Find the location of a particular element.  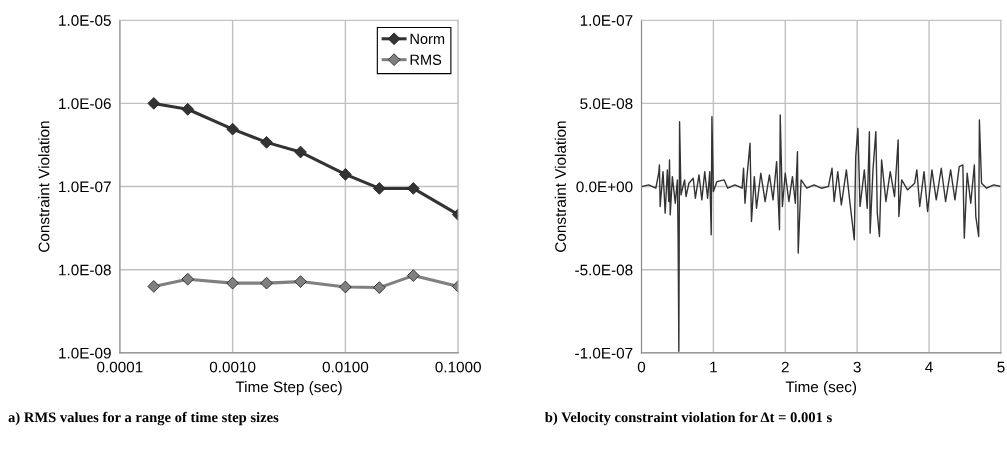

text: a) RMS values for a range of time step sizes is located at coordinates (143, 418).